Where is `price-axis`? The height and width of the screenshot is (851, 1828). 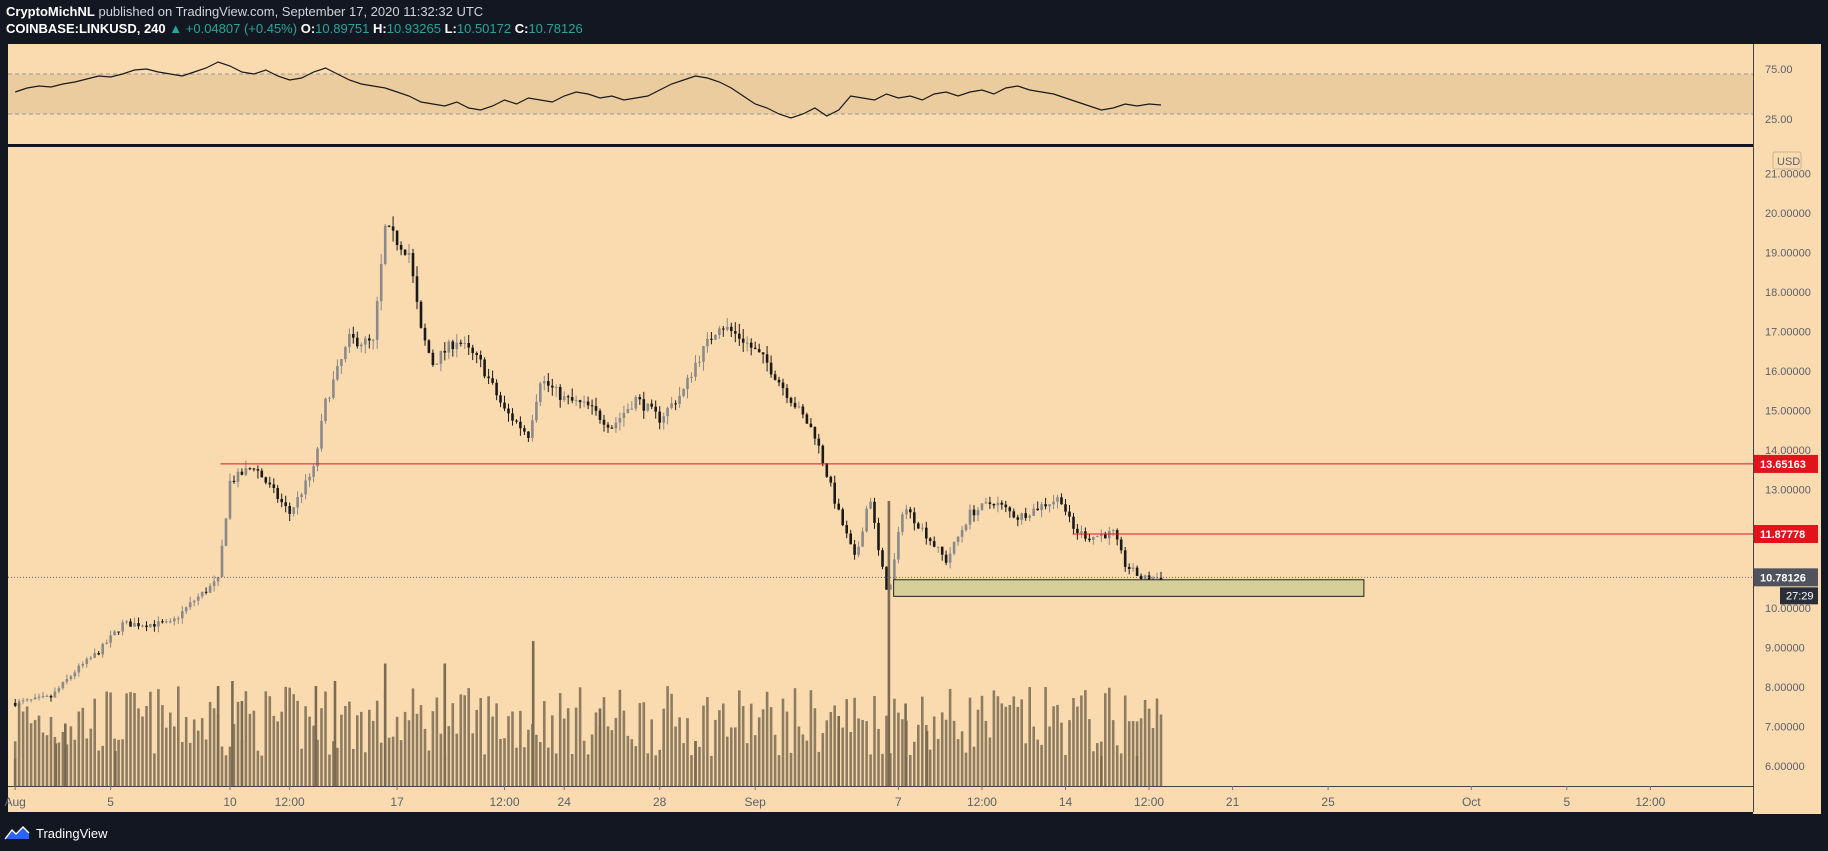
price-axis is located at coordinates (1787, 429).